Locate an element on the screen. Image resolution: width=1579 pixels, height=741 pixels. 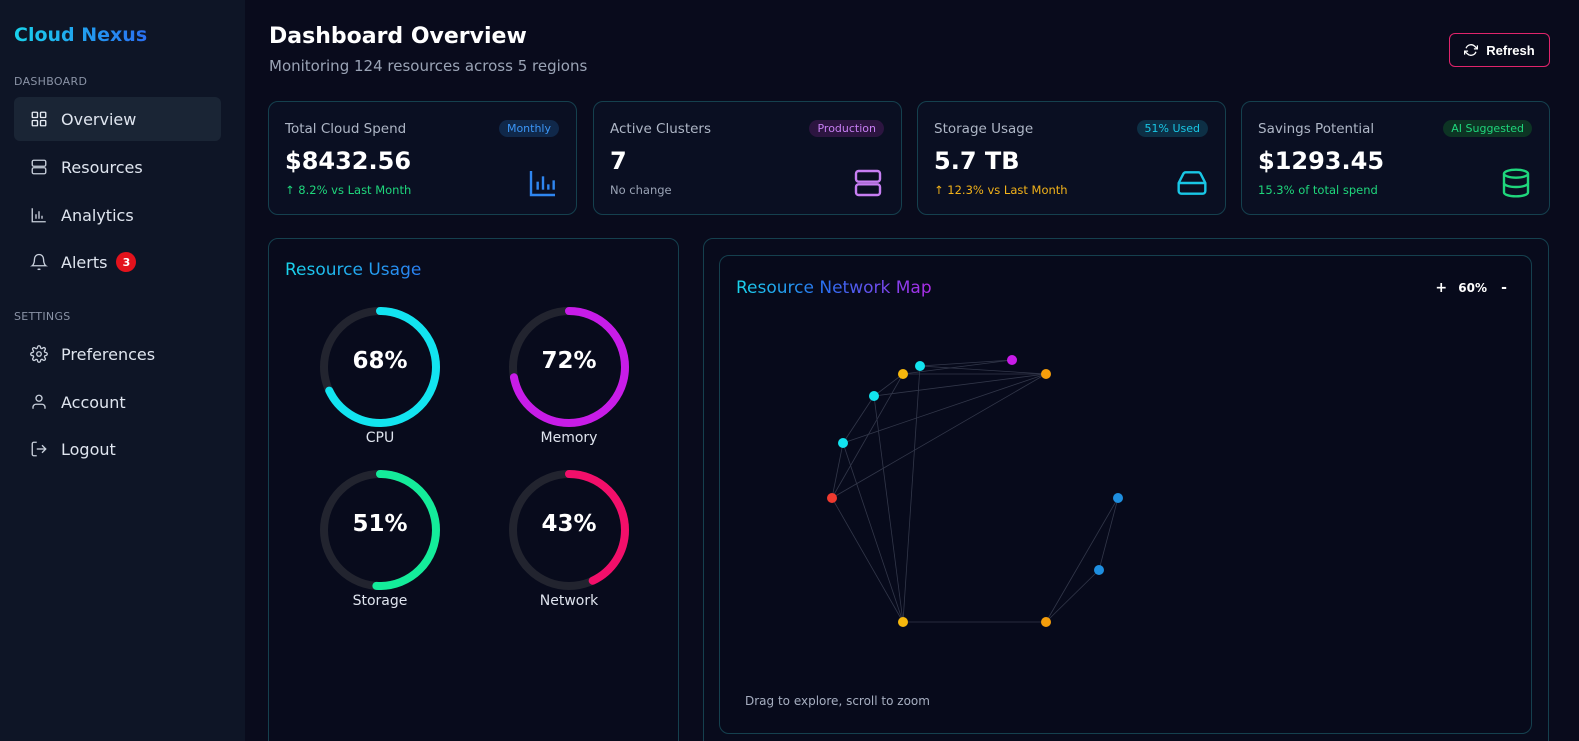
hard-drive-icon is located at coordinates (1192, 183).